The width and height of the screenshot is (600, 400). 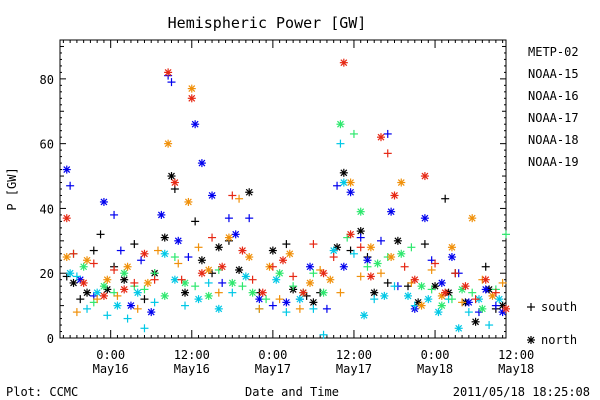 I want to click on legend-entry: METP-02, so click(x=553, y=52).